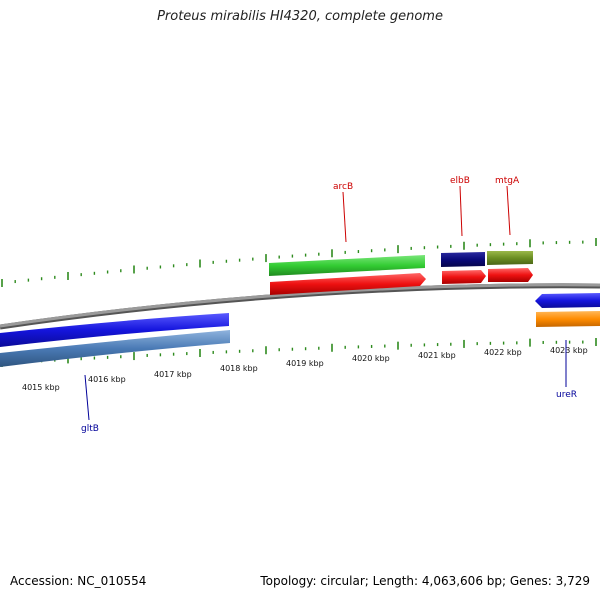 This screenshot has height=600, width=600. What do you see at coordinates (305, 363) in the screenshot?
I see `scale-label-4019: 4019 kbp` at bounding box center [305, 363].